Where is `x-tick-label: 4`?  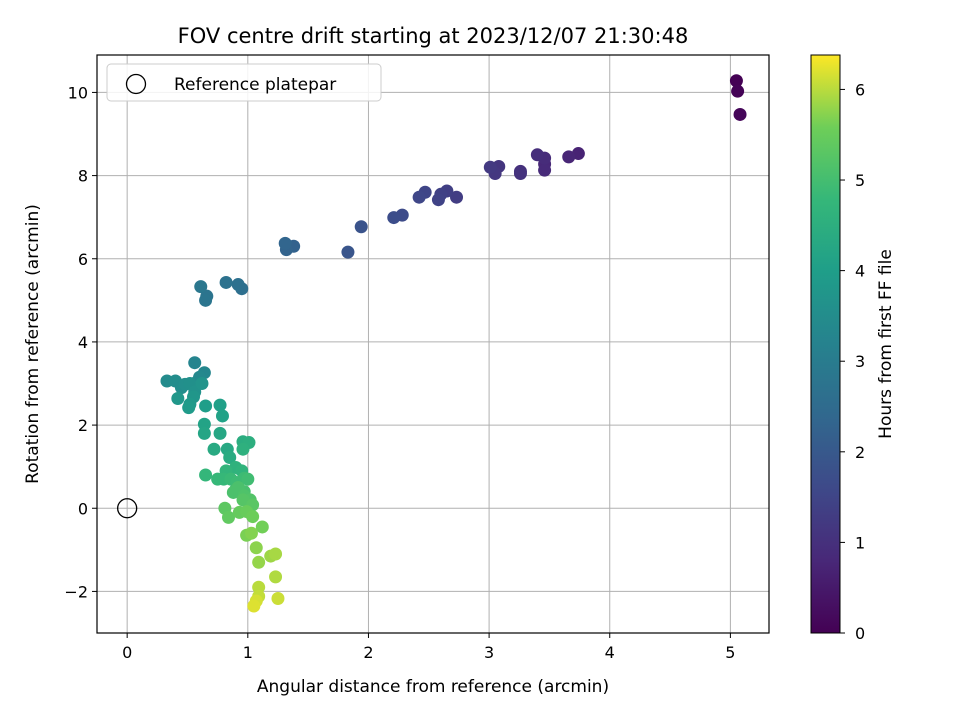
x-tick-label: 4 is located at coordinates (610, 652).